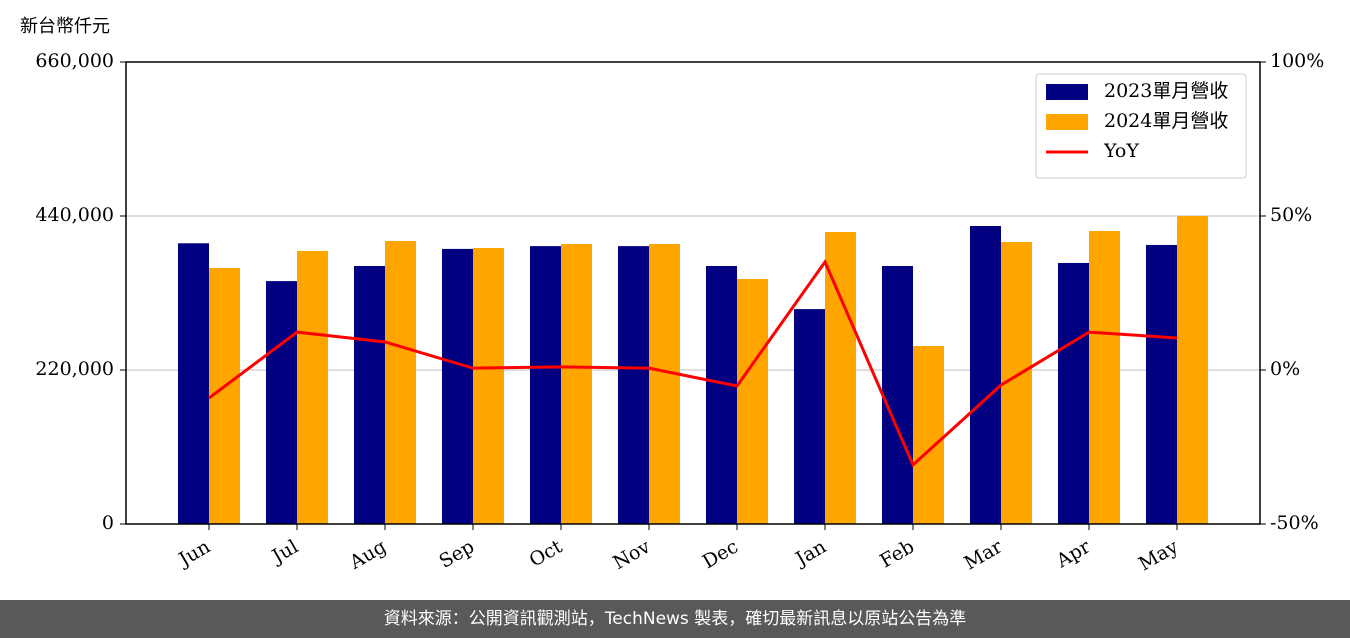 This screenshot has height=638, width=1350. Describe the element at coordinates (74, 369) in the screenshot. I see `y-tick-label: 220,000` at that location.